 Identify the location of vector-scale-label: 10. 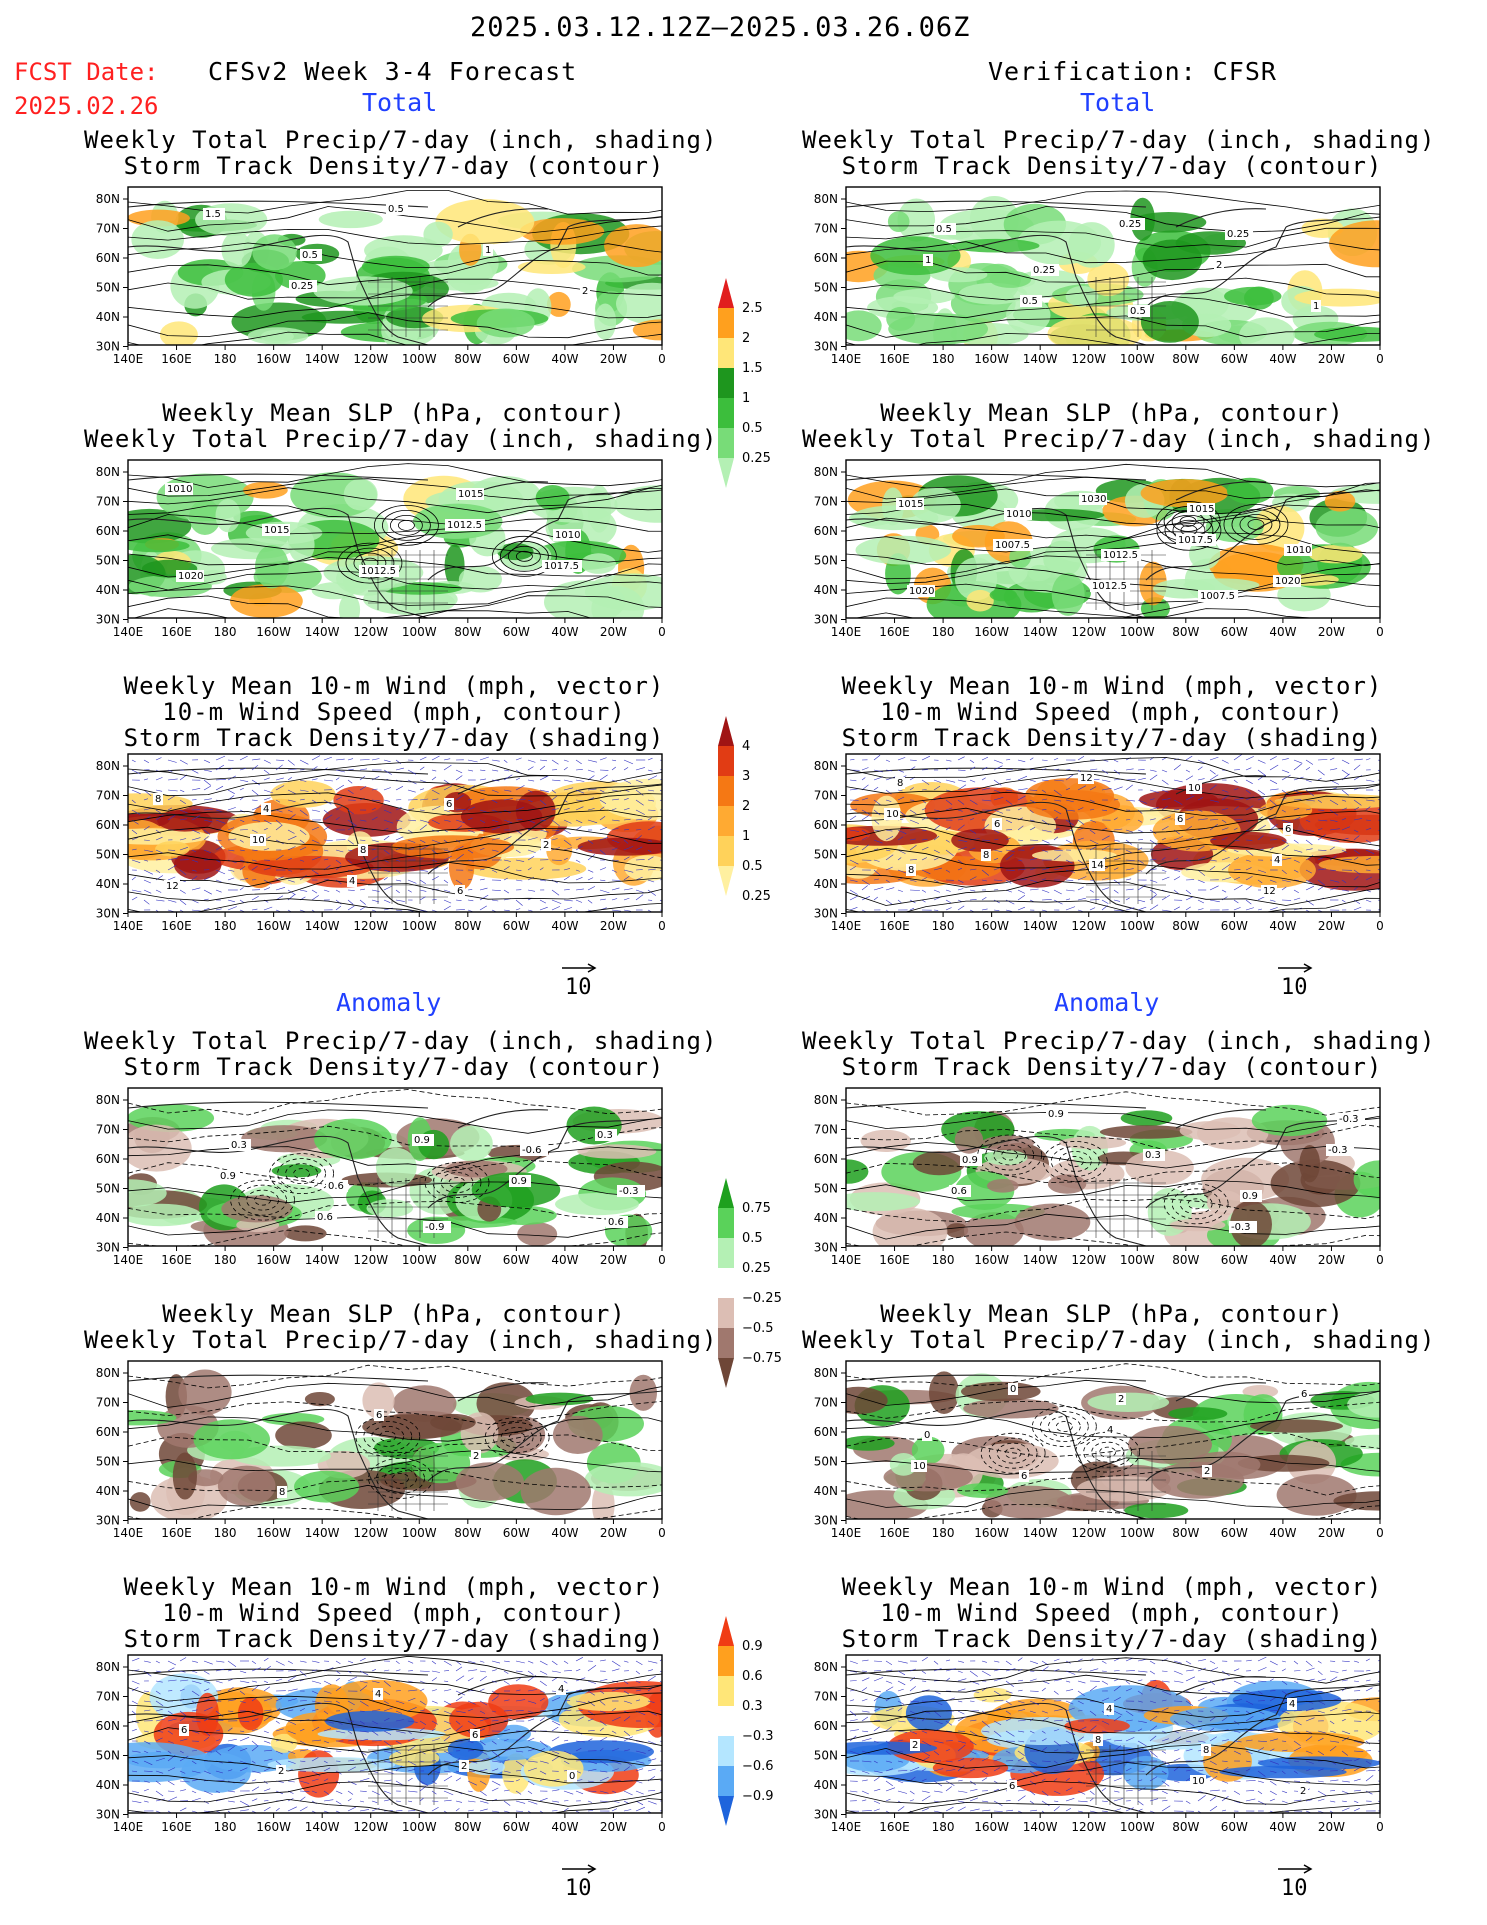
(578, 1888).